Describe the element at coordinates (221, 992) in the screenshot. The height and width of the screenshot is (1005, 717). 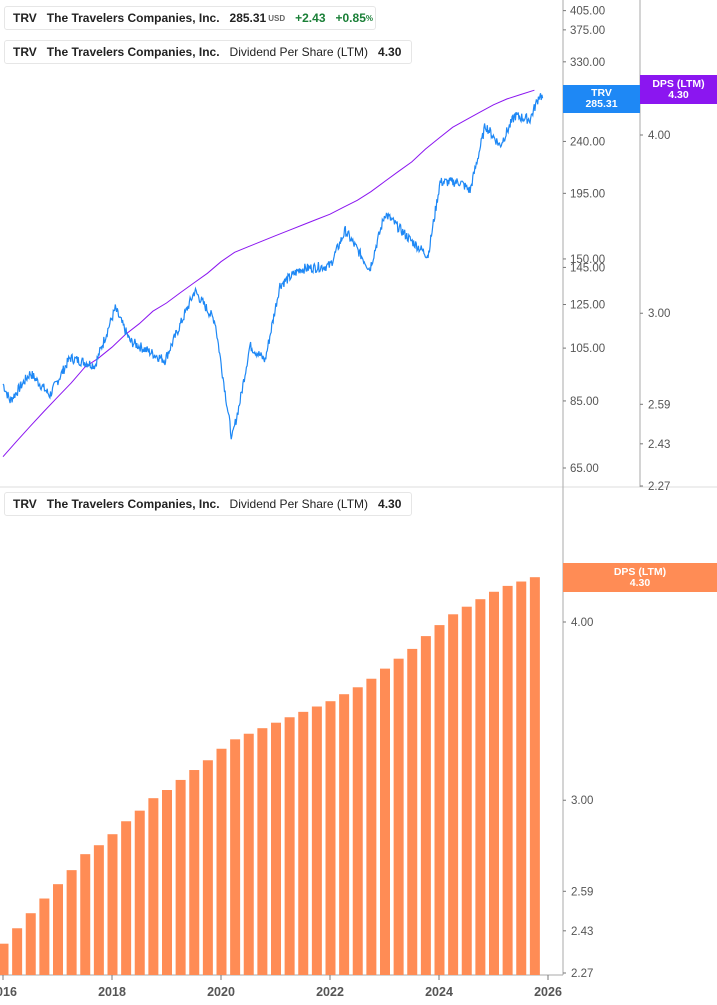
I see `x-tick-label: 2020` at that location.